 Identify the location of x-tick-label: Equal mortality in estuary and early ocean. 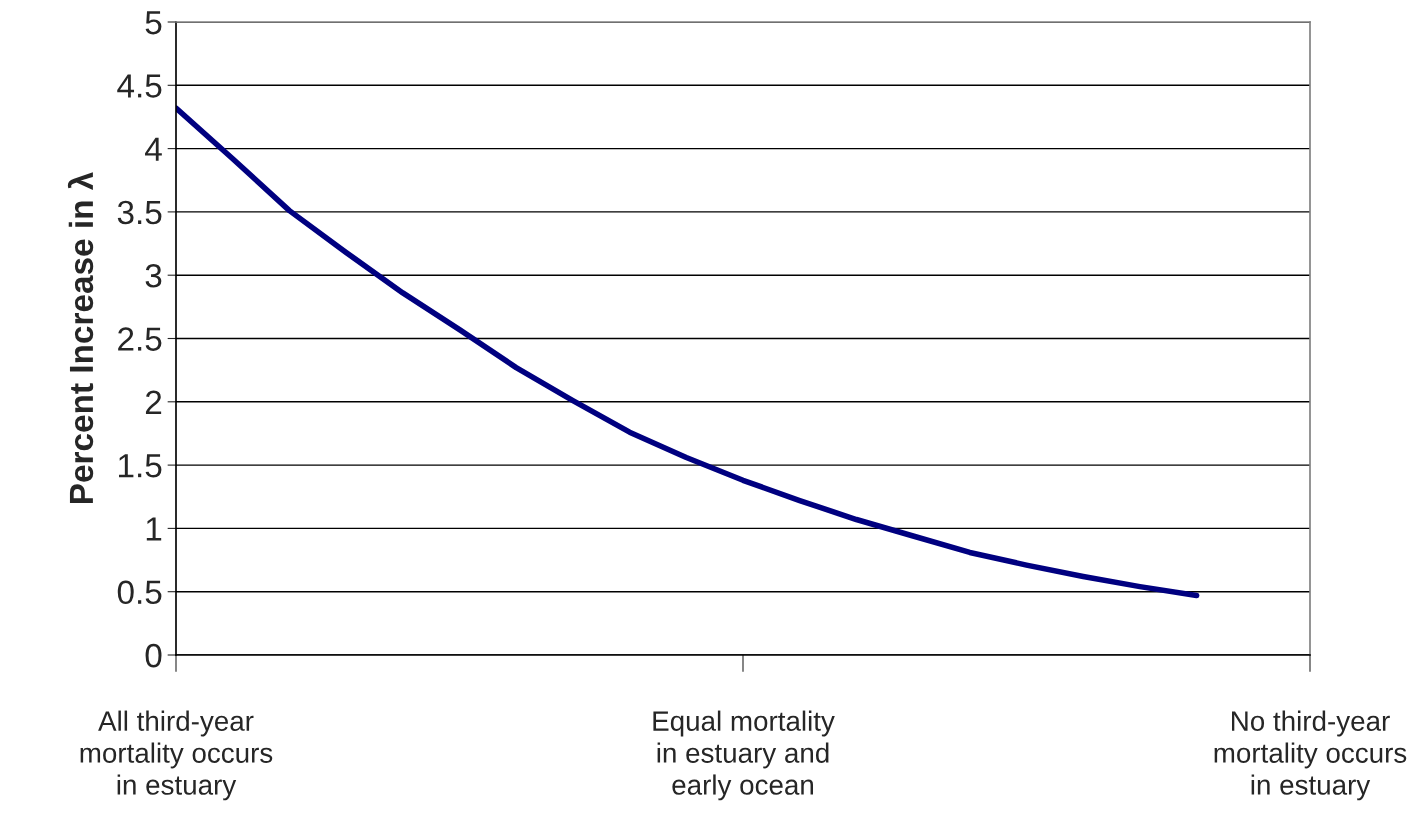
(744, 755).